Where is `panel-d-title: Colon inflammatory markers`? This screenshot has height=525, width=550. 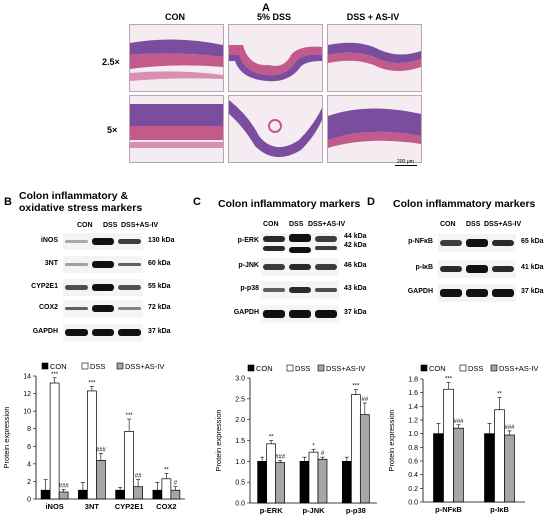 panel-d-title: Colon inflammatory markers is located at coordinates (464, 204).